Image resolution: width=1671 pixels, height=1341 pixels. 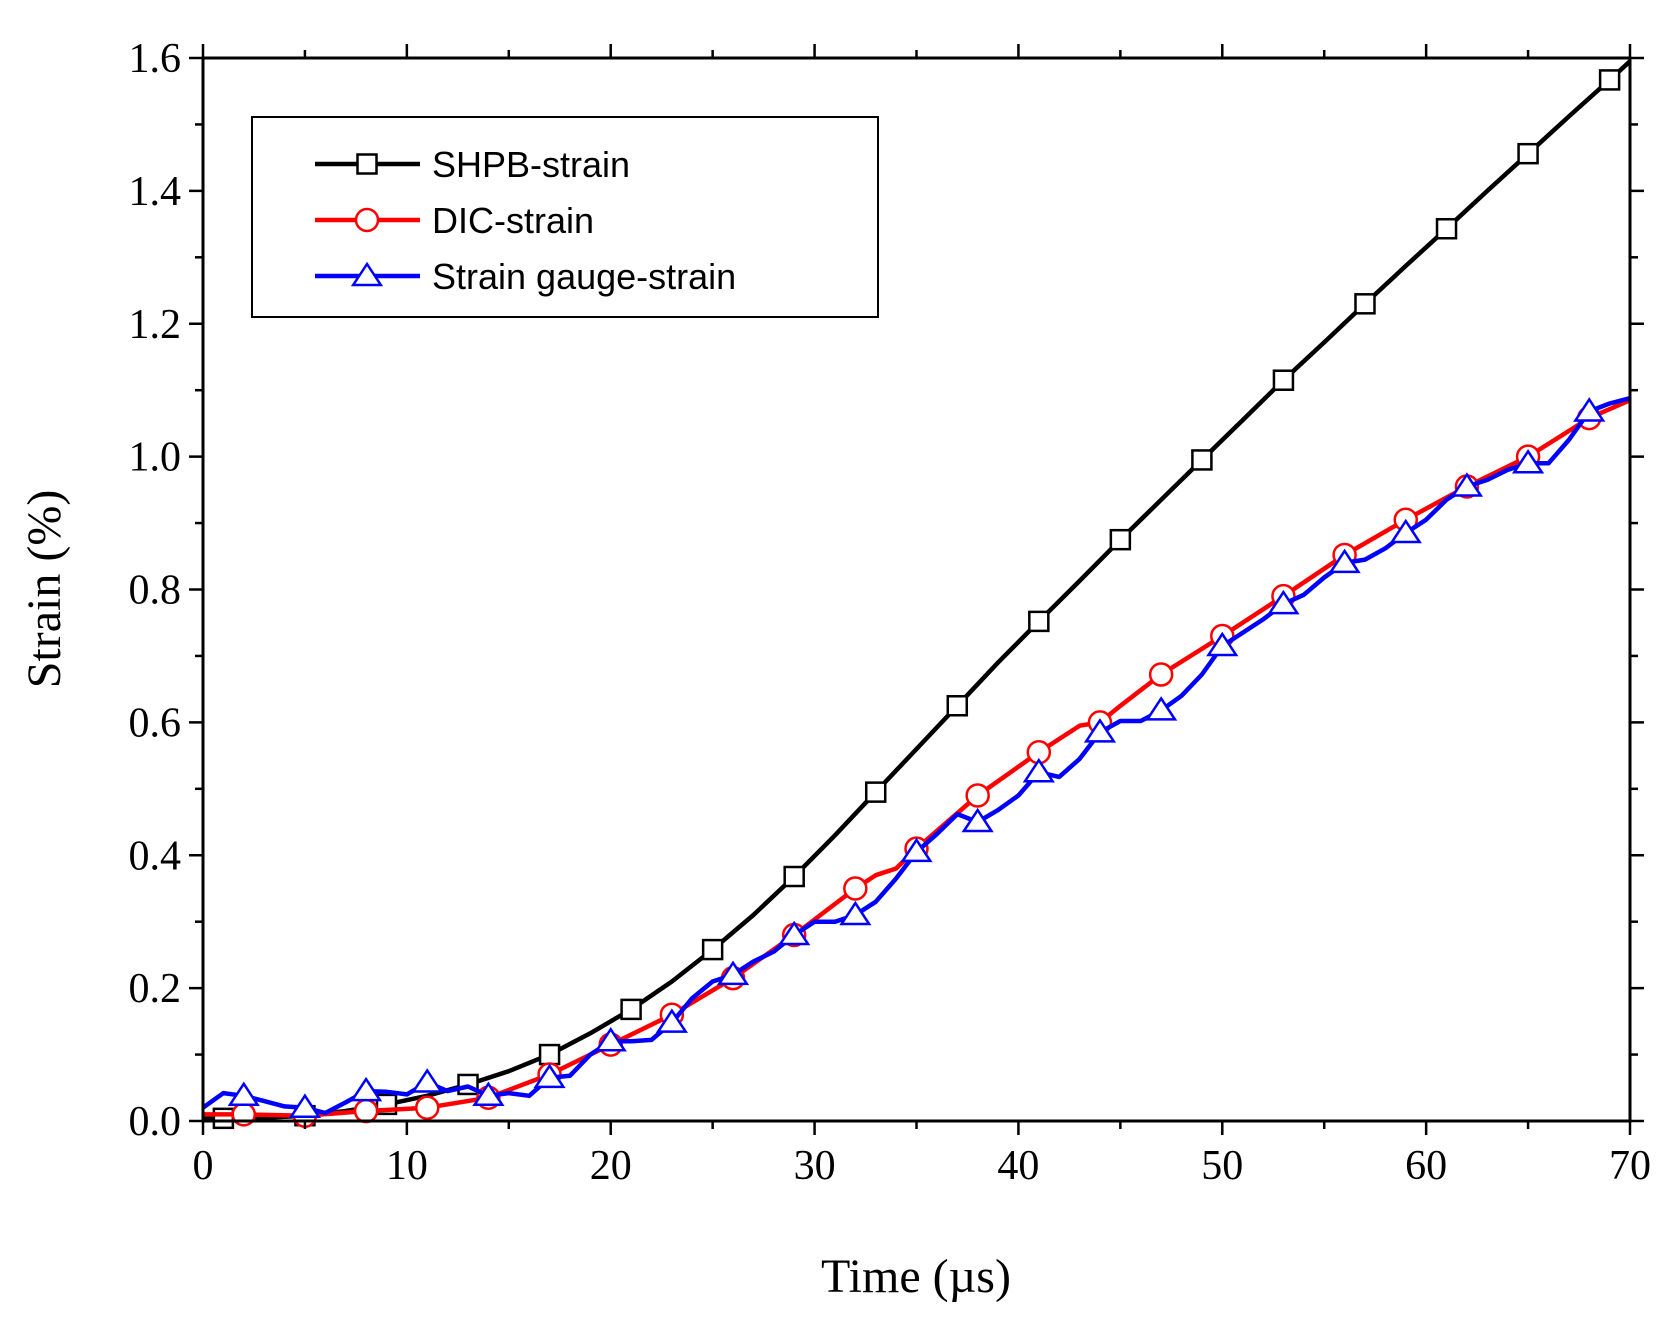 What do you see at coordinates (1222, 1166) in the screenshot?
I see `x-tick-label: 50` at bounding box center [1222, 1166].